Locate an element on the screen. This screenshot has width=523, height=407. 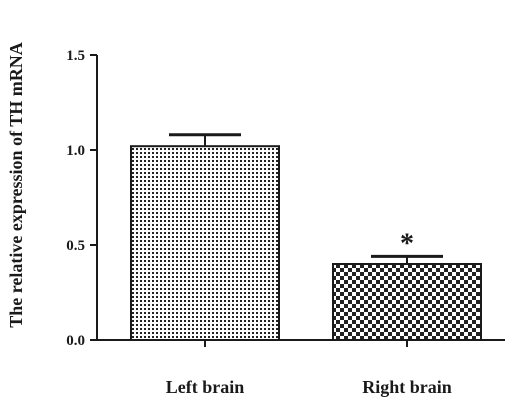
y-tick-label: 0.5 is located at coordinates (75, 246).